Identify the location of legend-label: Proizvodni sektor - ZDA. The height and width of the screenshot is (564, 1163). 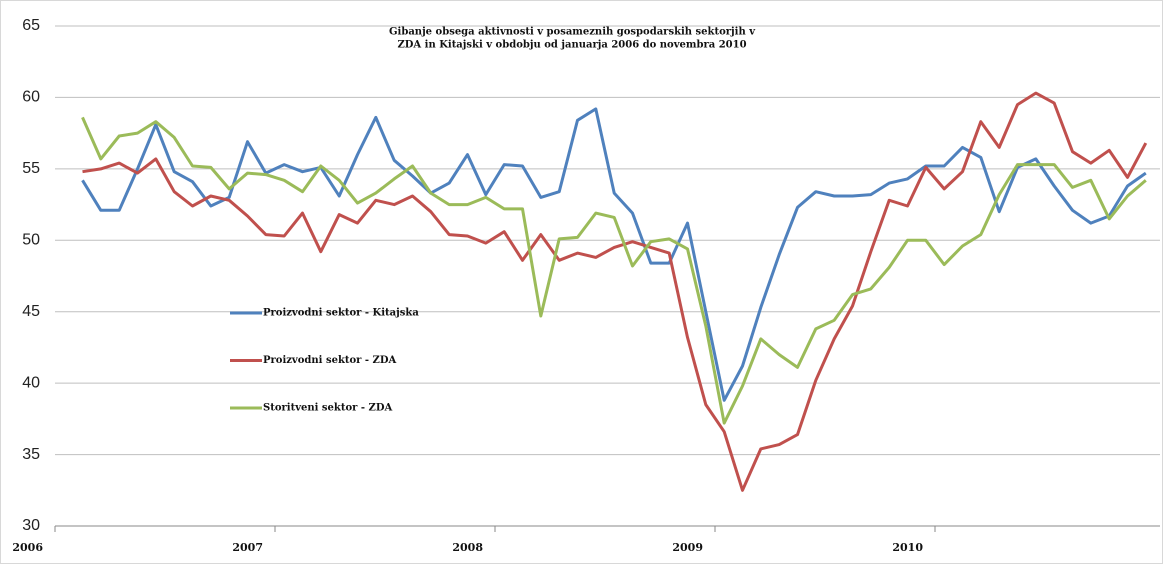
(330, 360).